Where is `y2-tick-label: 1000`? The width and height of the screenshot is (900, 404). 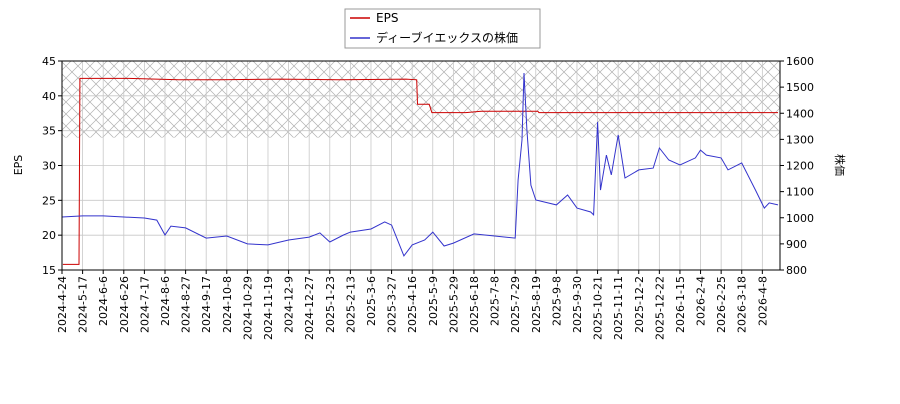
y2-tick-label: 1000 is located at coordinates (800, 218).